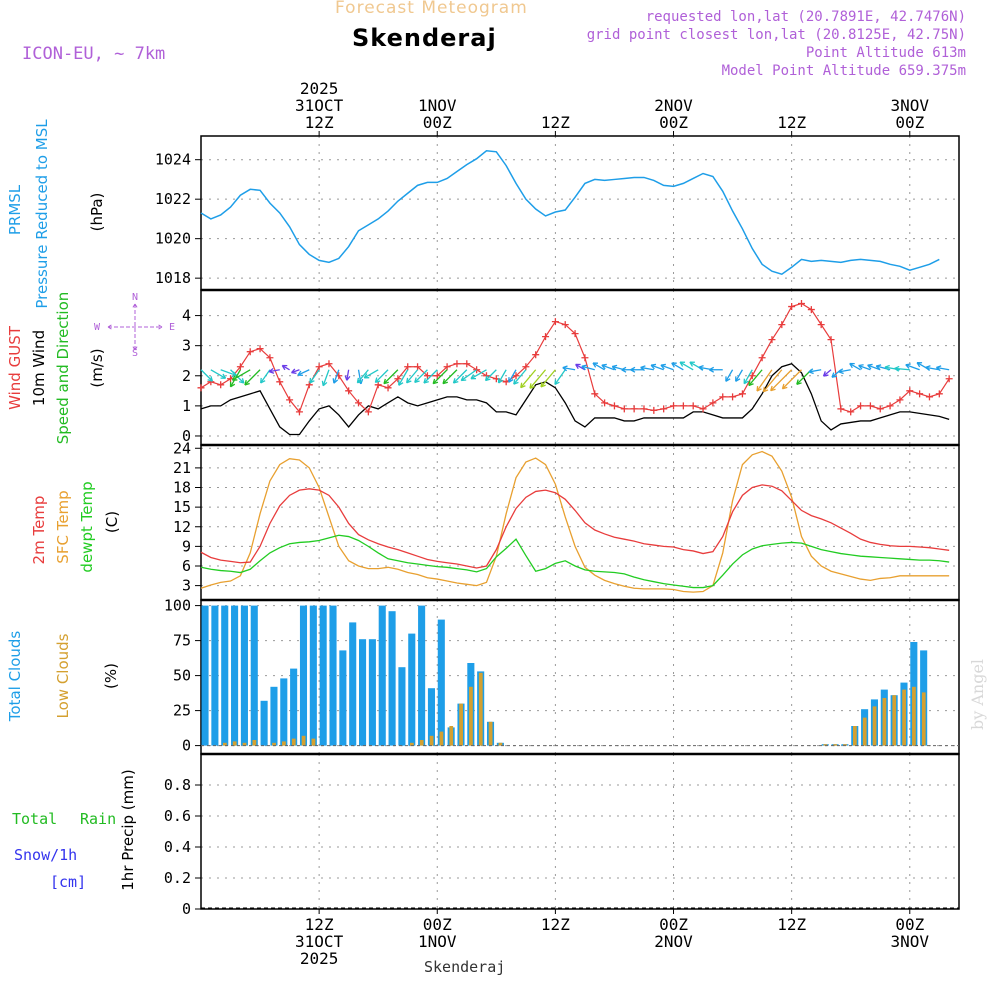 This screenshot has height=1000, width=1000. What do you see at coordinates (186, 346) in the screenshot?
I see `y-tick-label: 3` at bounding box center [186, 346].